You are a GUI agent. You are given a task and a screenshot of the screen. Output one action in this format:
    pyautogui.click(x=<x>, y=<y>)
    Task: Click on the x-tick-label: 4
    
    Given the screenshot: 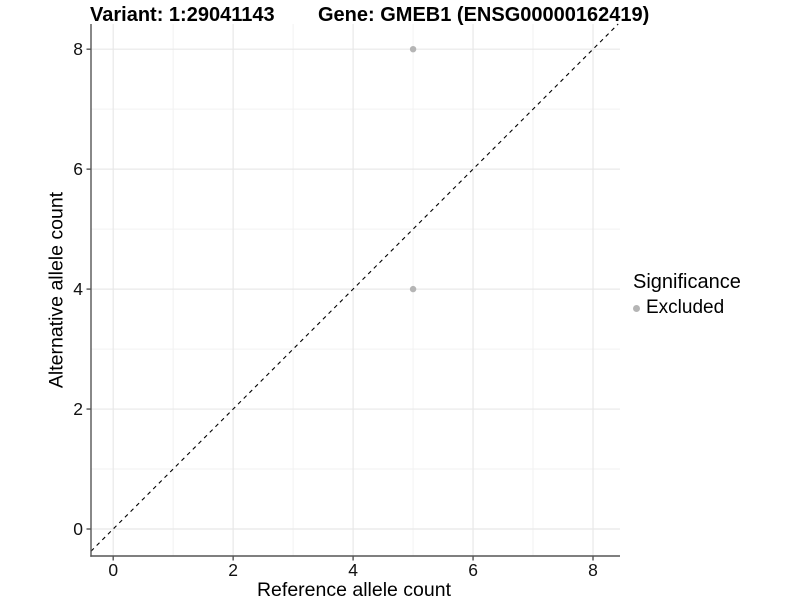 What is the action you would take?
    pyautogui.click(x=353, y=570)
    